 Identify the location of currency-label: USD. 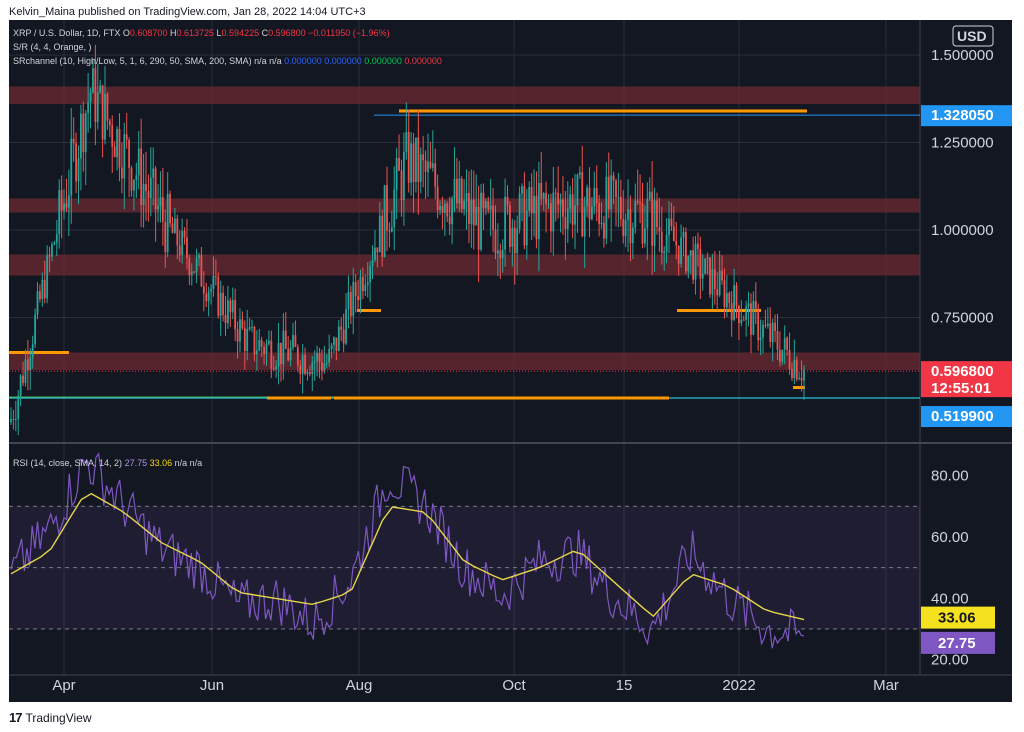
(972, 36).